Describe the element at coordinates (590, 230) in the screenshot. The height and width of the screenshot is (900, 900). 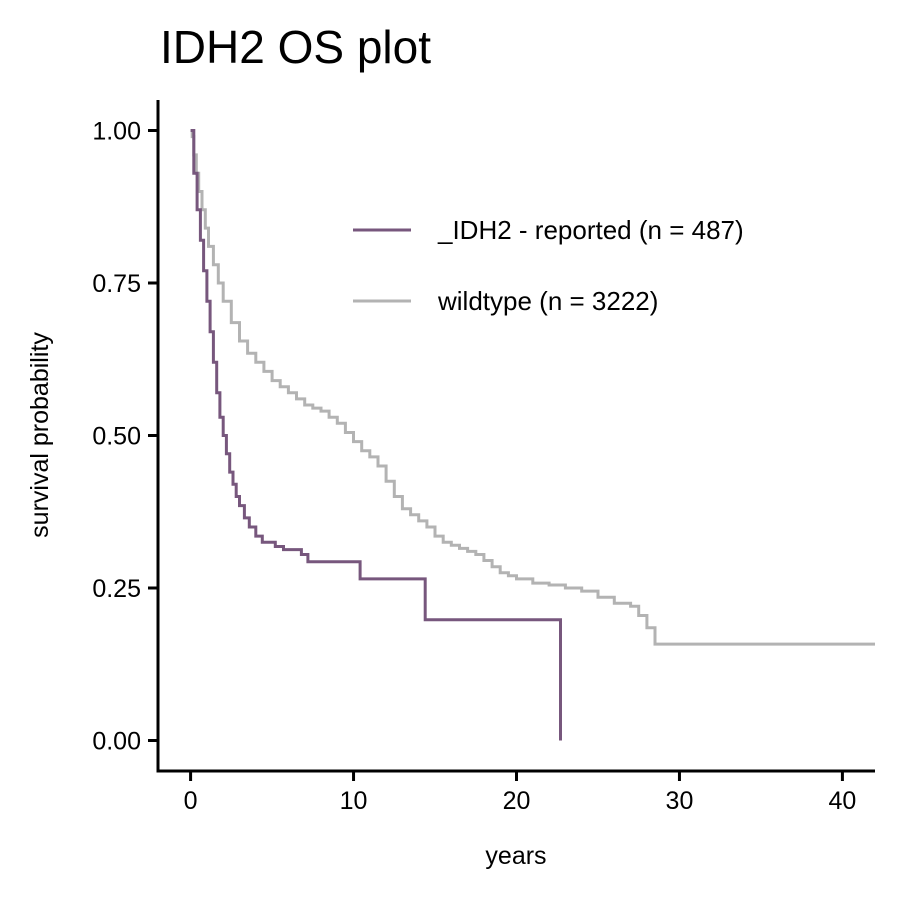
I see `legend-label-0: _IDH2 - reported (n = 487)` at that location.